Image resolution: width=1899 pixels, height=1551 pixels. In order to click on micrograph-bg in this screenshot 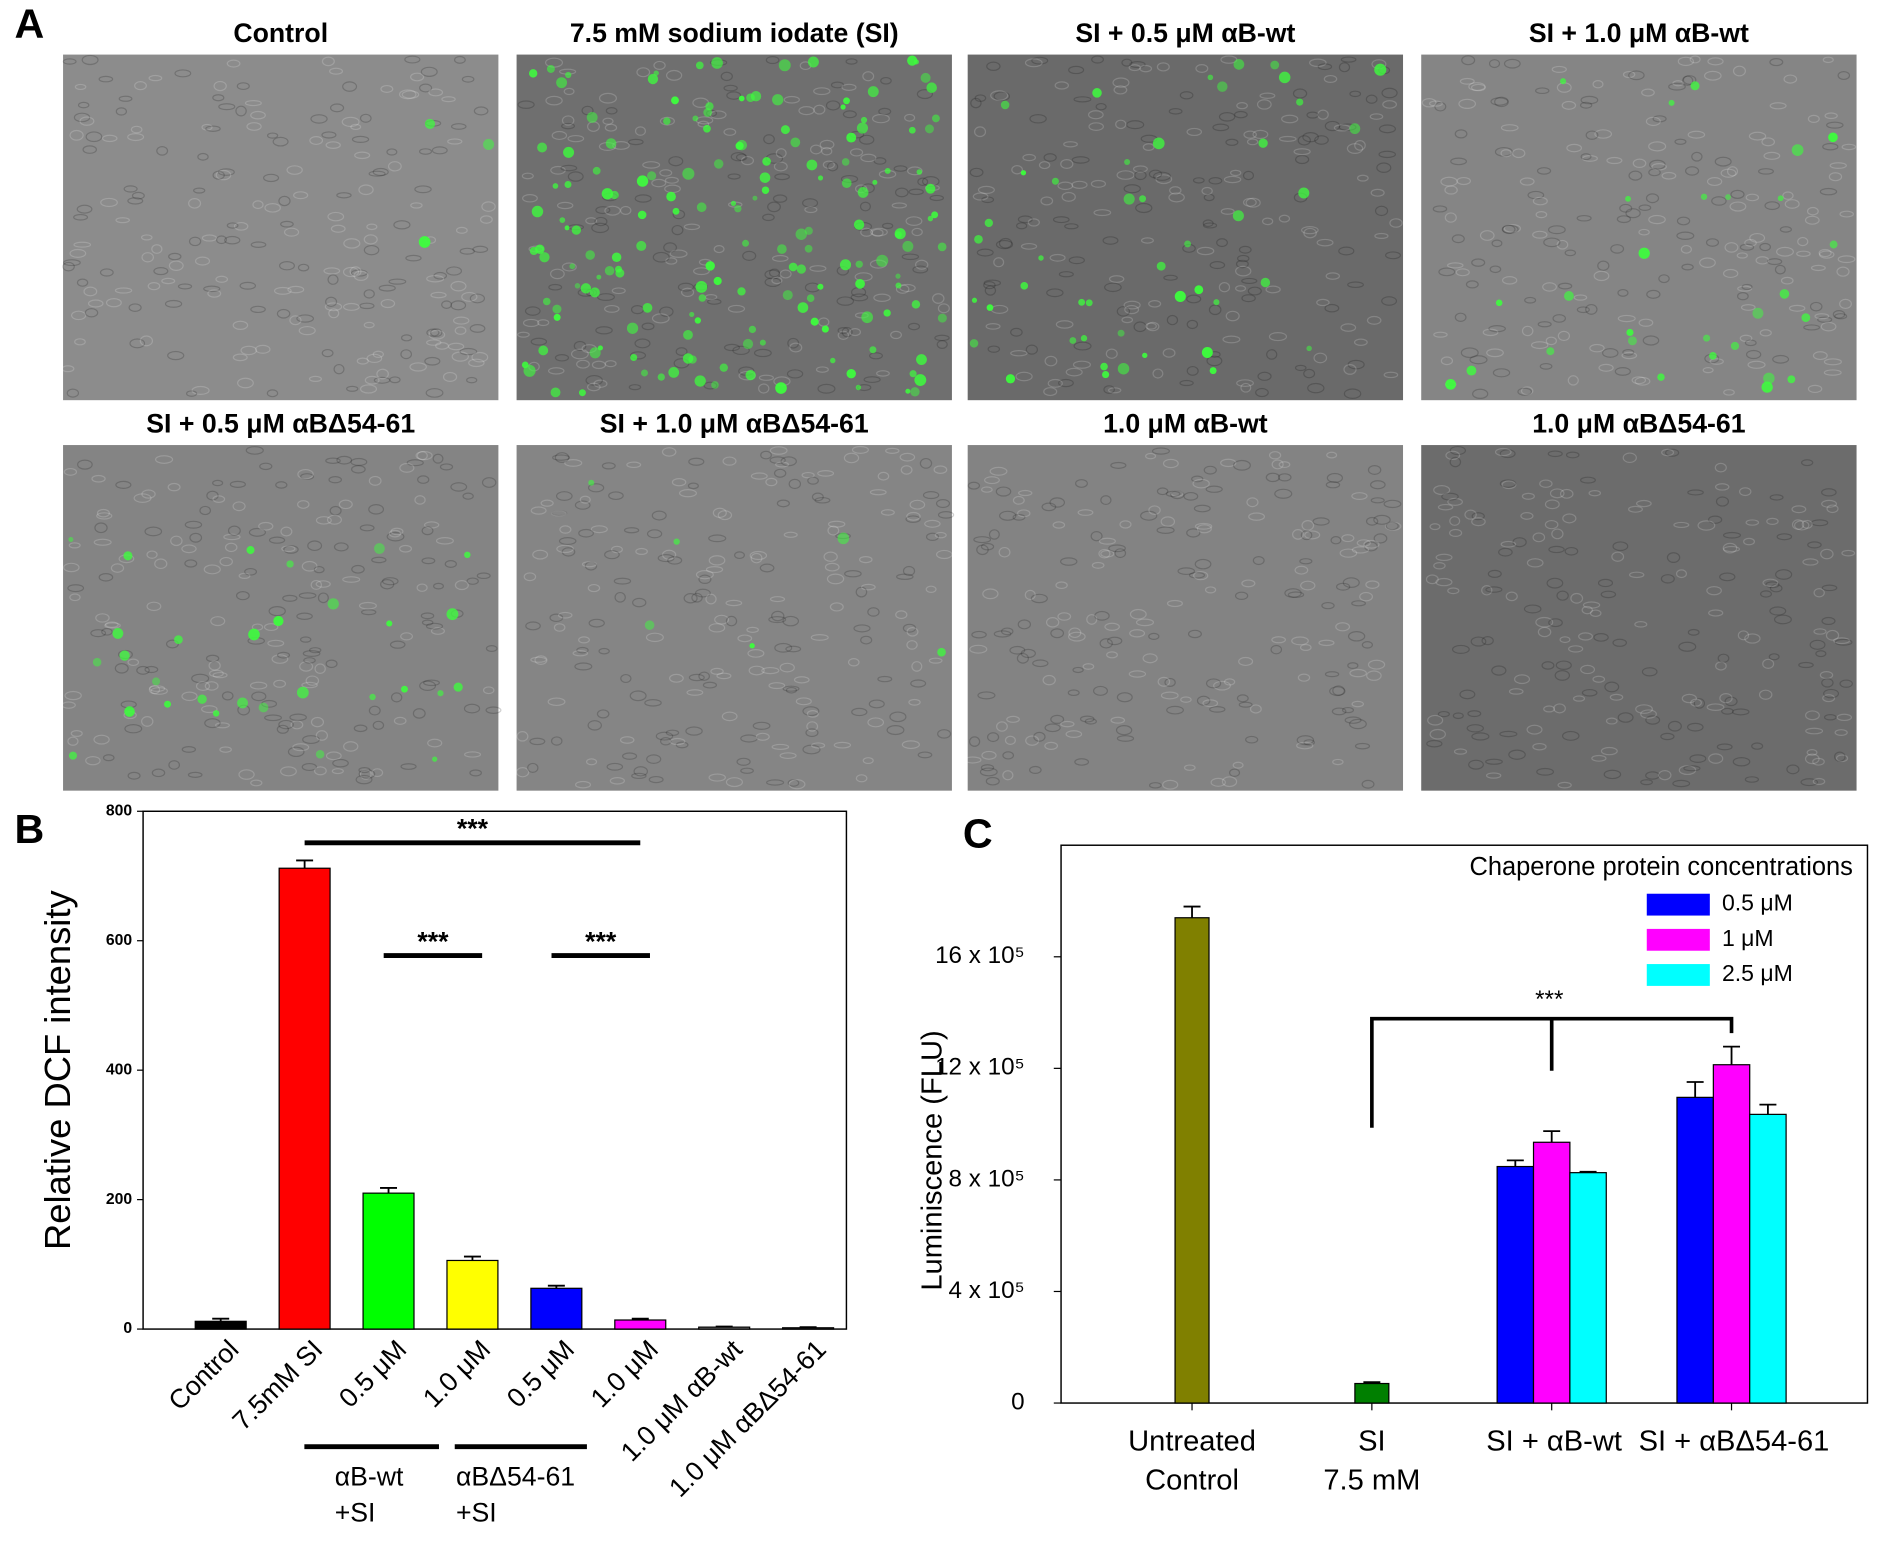, I will do `click(734, 227)`.